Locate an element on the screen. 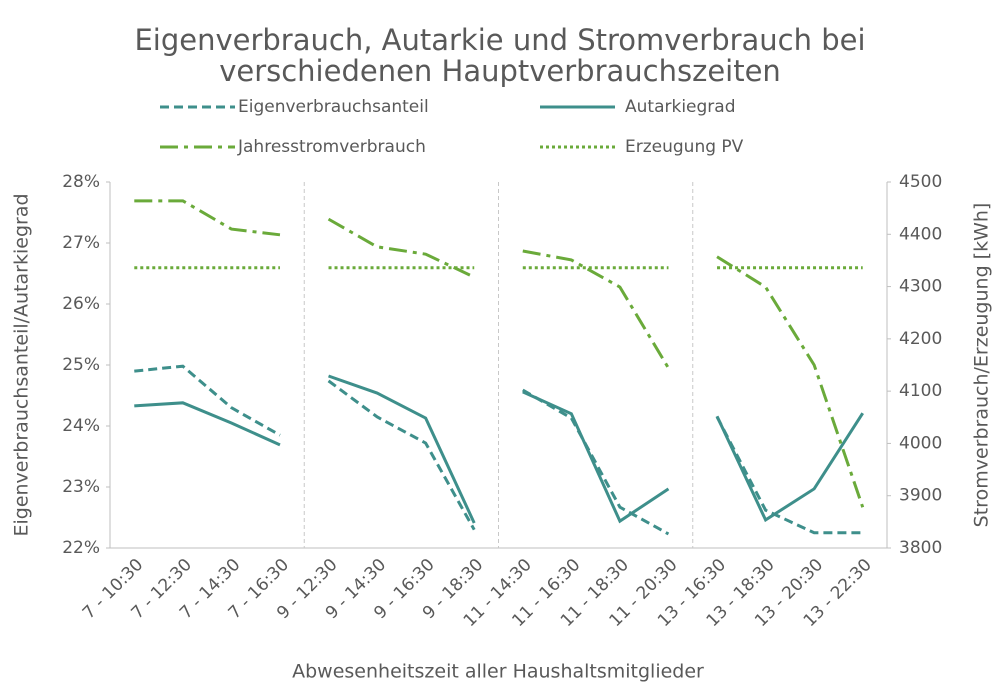  y2-tick-label: 4000 is located at coordinates (920, 443).